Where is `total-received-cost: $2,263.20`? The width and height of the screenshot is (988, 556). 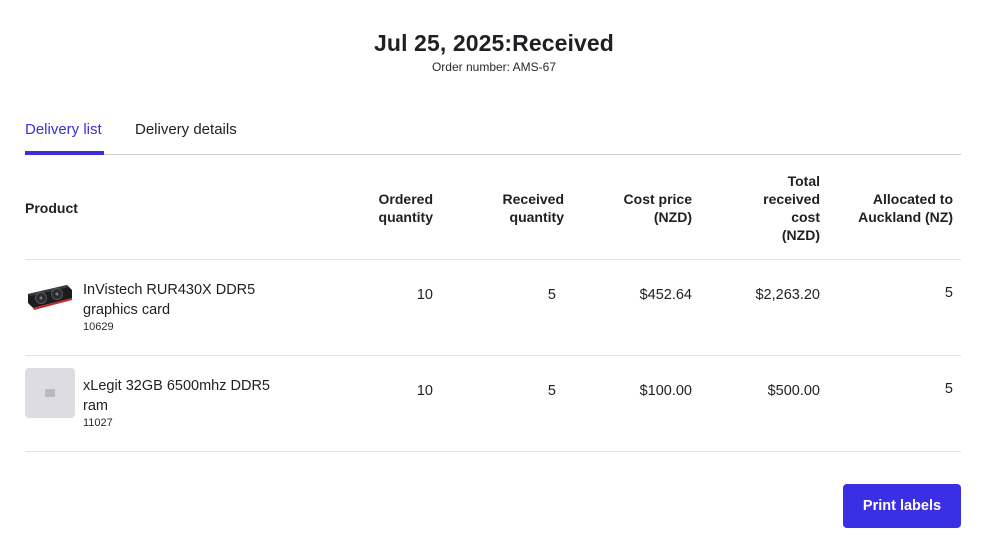 total-received-cost: $2,263.20 is located at coordinates (787, 295).